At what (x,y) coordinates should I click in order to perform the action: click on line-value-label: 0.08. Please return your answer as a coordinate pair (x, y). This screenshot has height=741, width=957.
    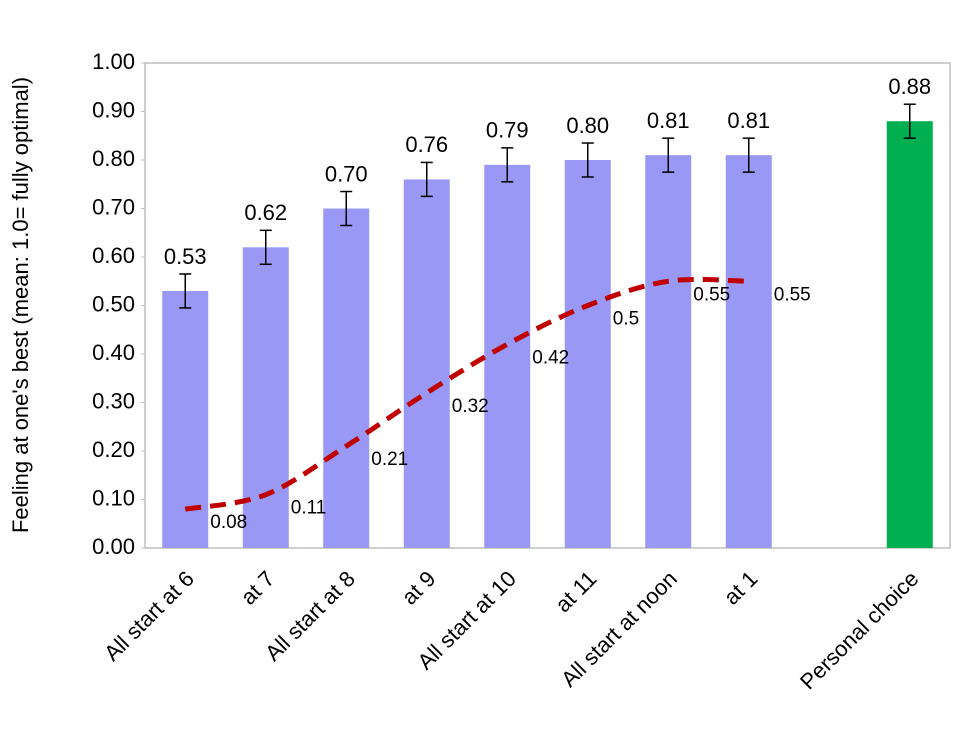
    Looking at the image, I should click on (228, 522).